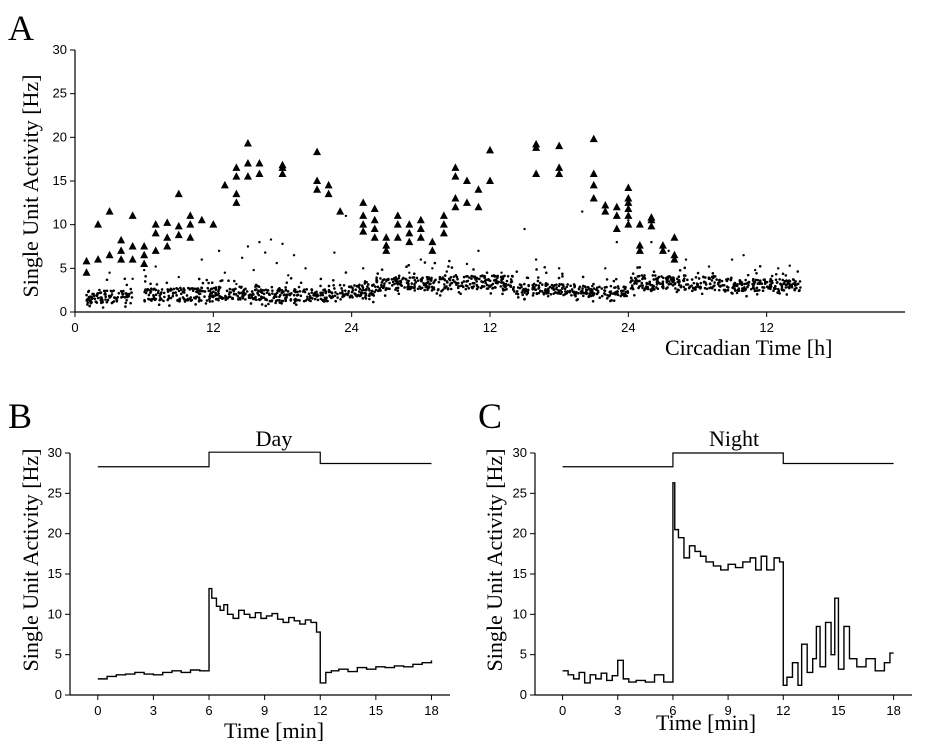 The width and height of the screenshot is (932, 745). Describe the element at coordinates (748, 347) in the screenshot. I see `x-axis-label-a: Circadian Time [h]` at that location.